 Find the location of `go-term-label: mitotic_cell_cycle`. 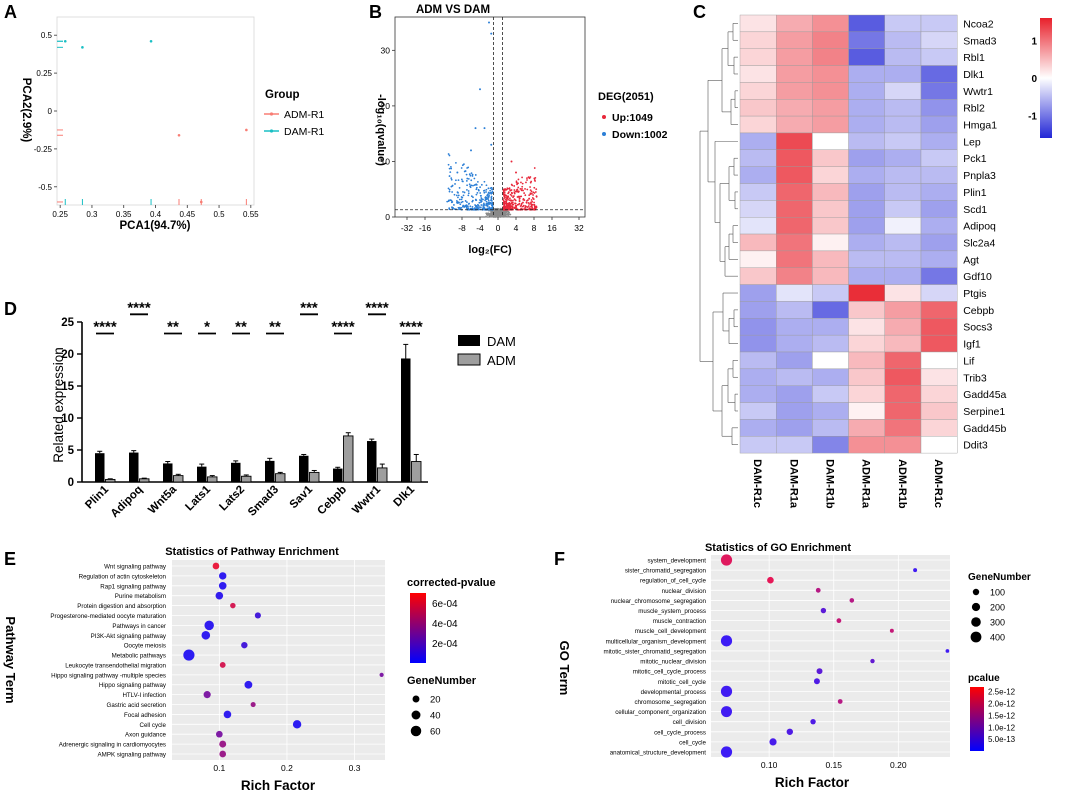

go-term-label: mitotic_cell_cycle is located at coordinates (682, 682).